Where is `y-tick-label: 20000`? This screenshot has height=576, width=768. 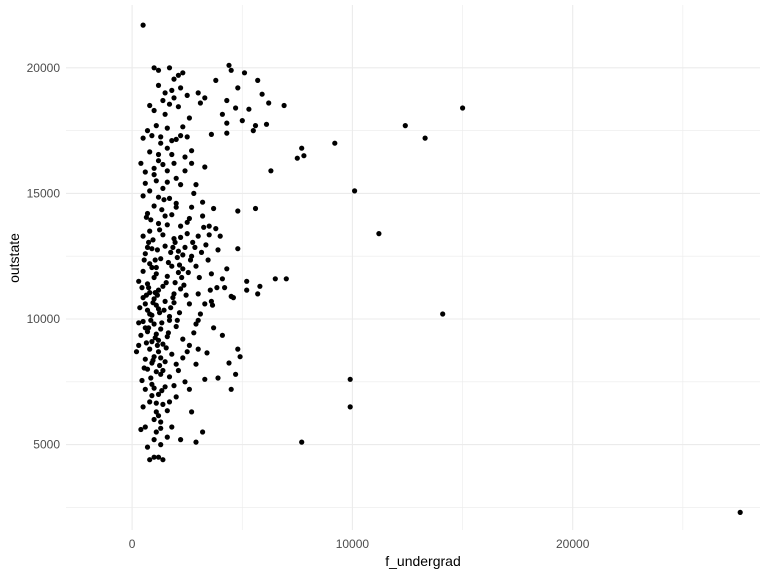
y-tick-label: 20000 is located at coordinates (44, 68).